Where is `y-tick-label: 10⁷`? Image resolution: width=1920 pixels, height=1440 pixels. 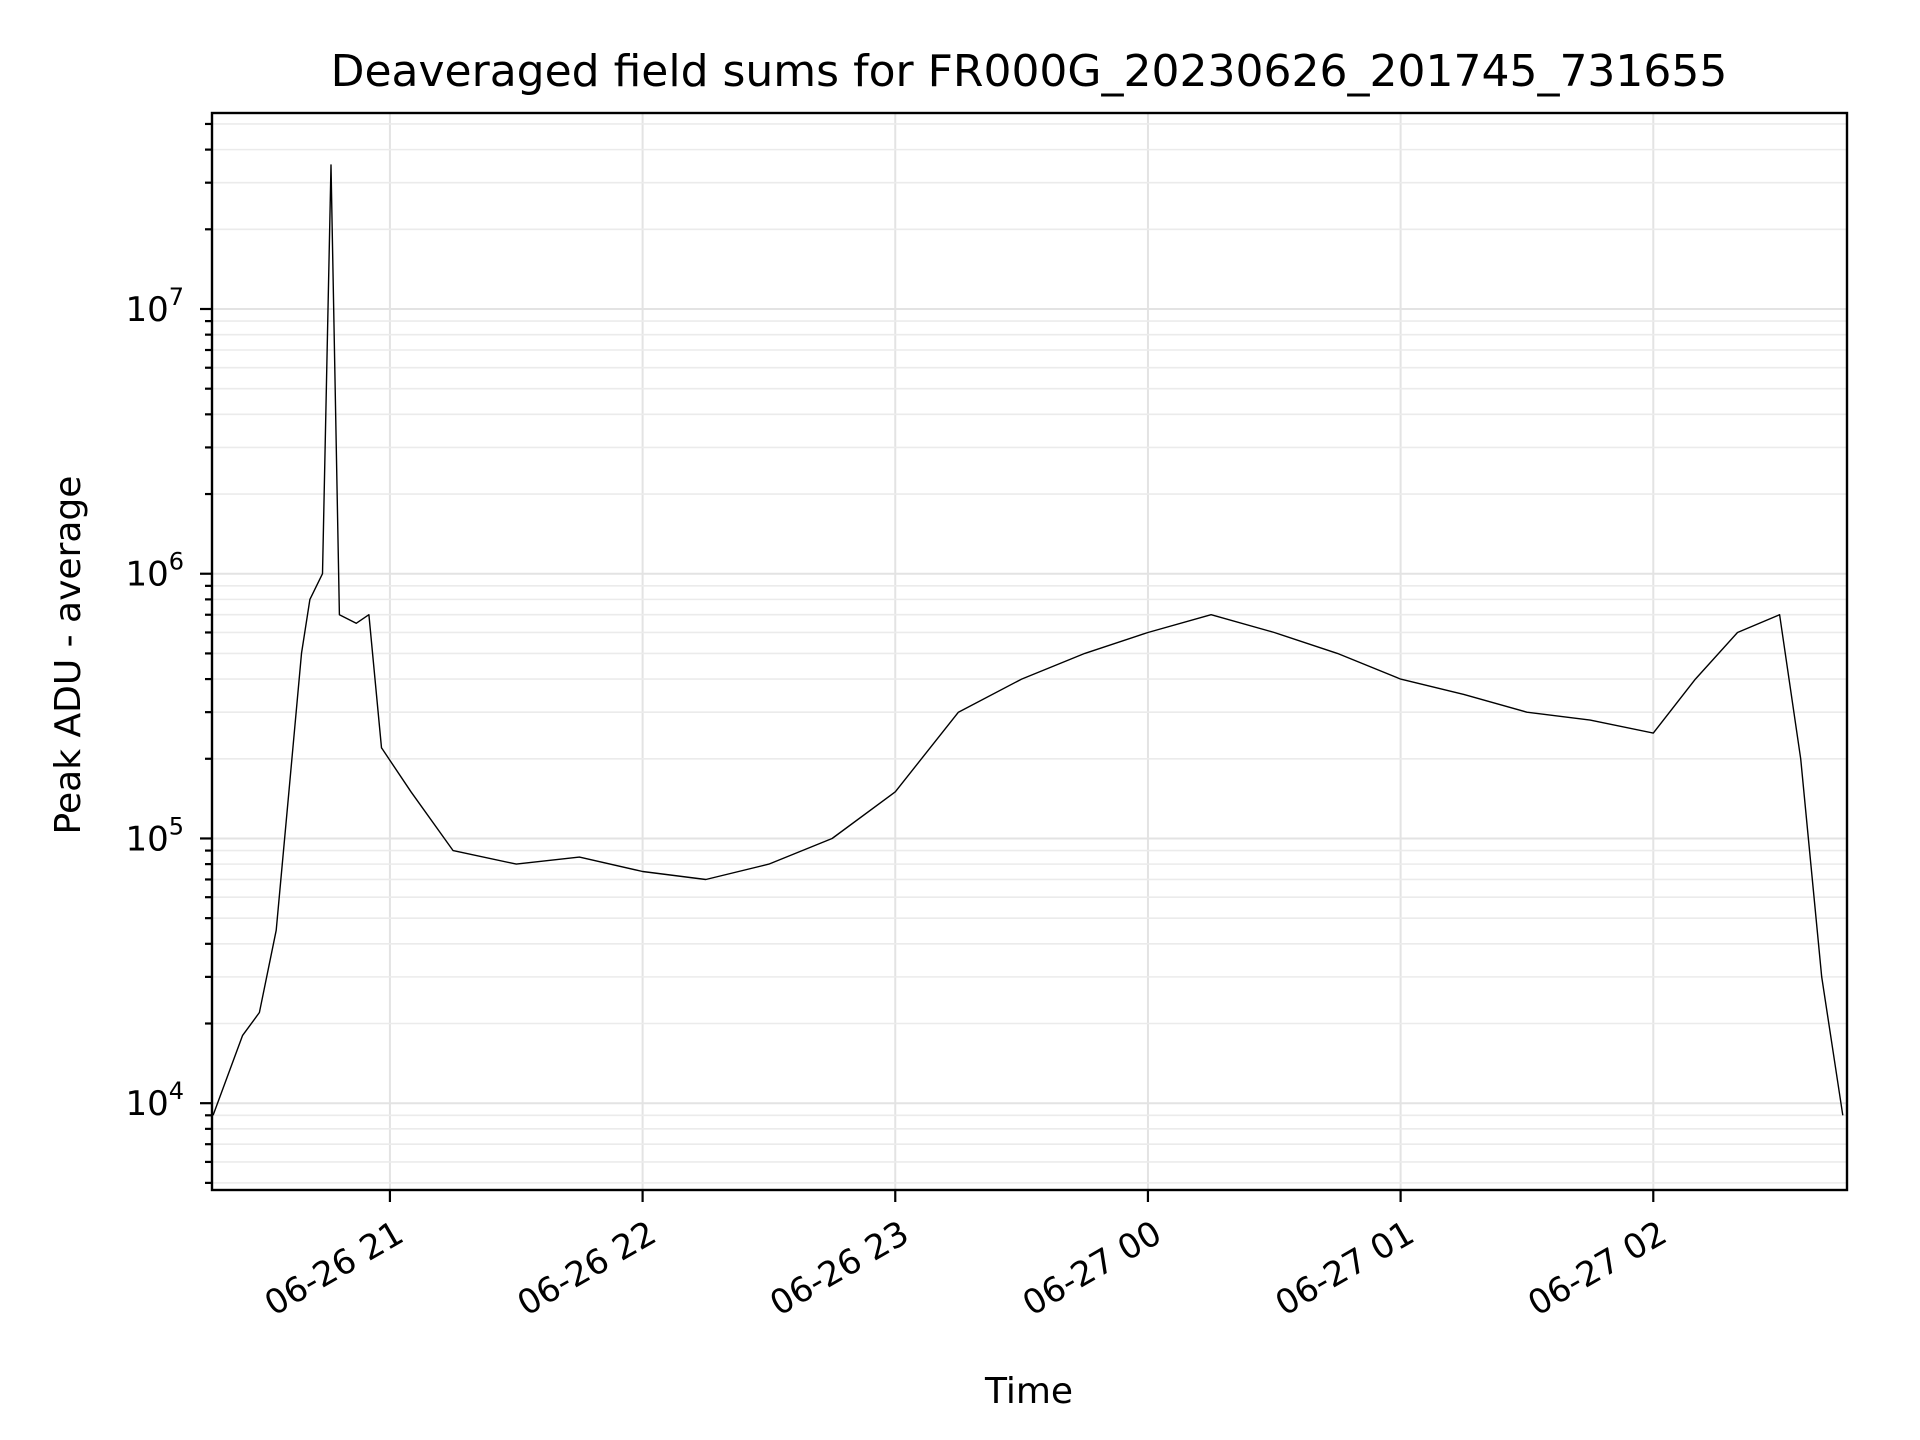
y-tick-label: 10⁷ is located at coordinates (154, 306).